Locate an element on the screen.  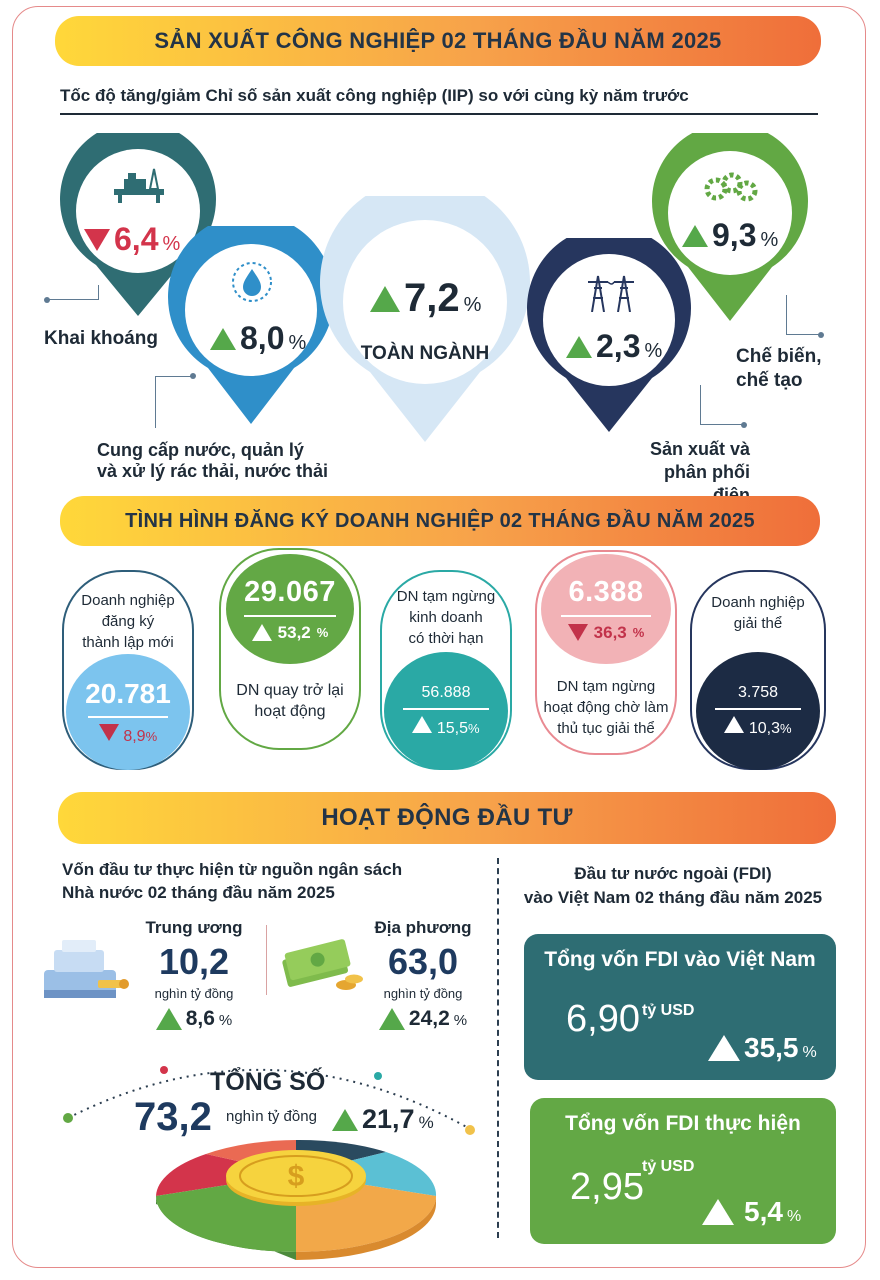
returned-up-icon is located at coordinates (261, 632).